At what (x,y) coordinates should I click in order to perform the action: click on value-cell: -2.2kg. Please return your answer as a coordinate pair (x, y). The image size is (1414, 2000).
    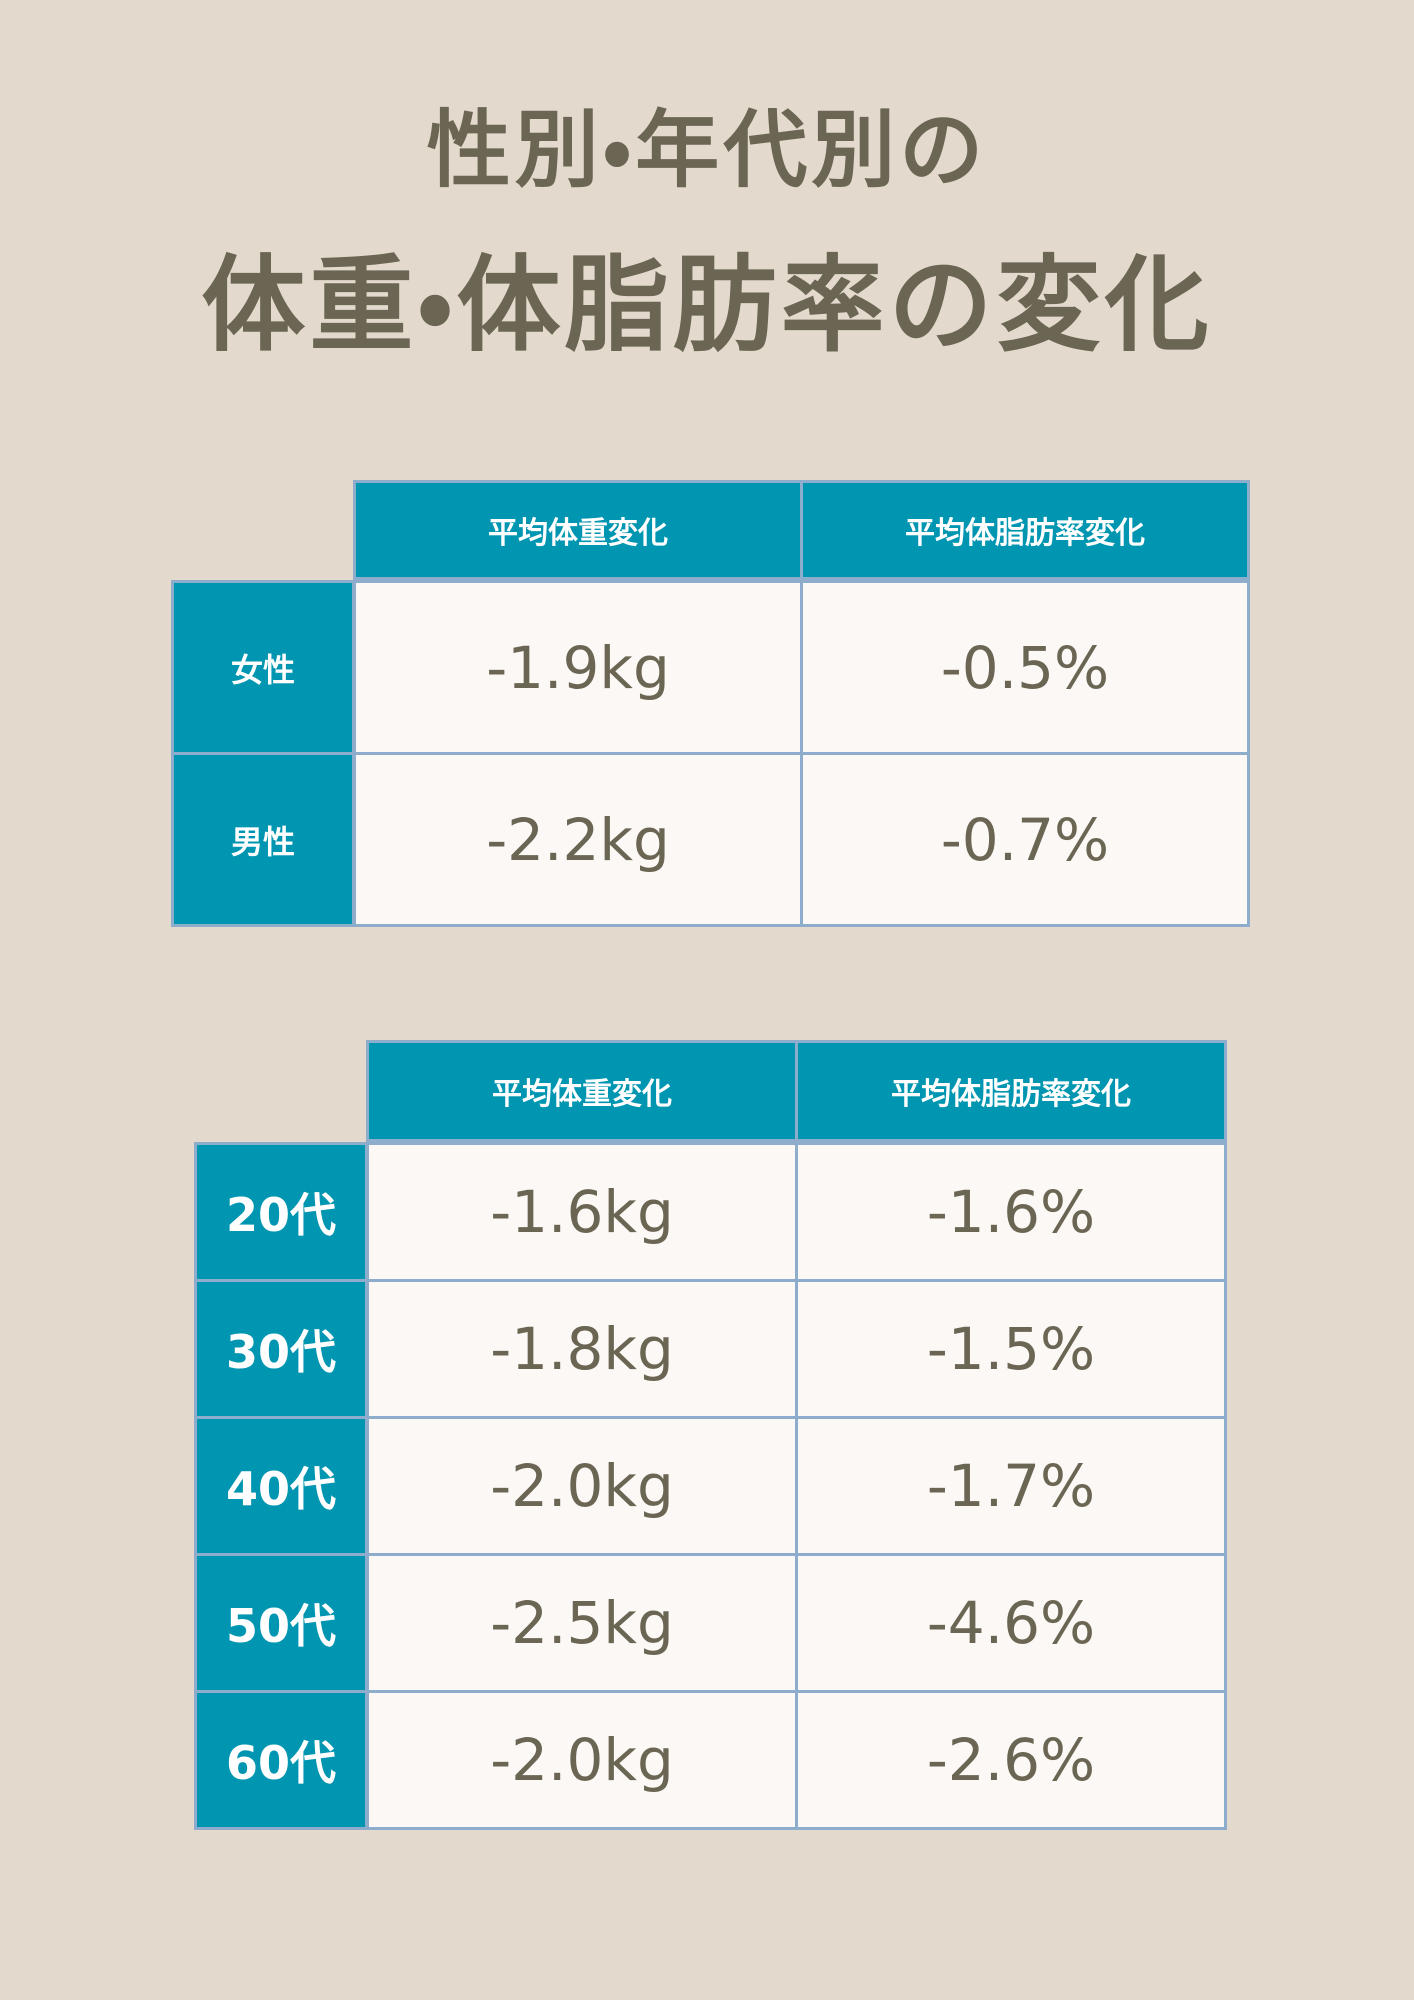
    Looking at the image, I should click on (578, 839).